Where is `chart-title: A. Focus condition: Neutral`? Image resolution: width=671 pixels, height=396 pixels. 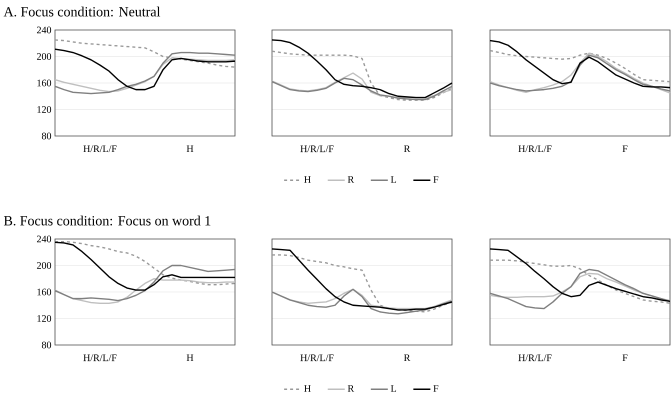
chart-title: A. Focus condition: Neutral is located at coordinates (82, 11).